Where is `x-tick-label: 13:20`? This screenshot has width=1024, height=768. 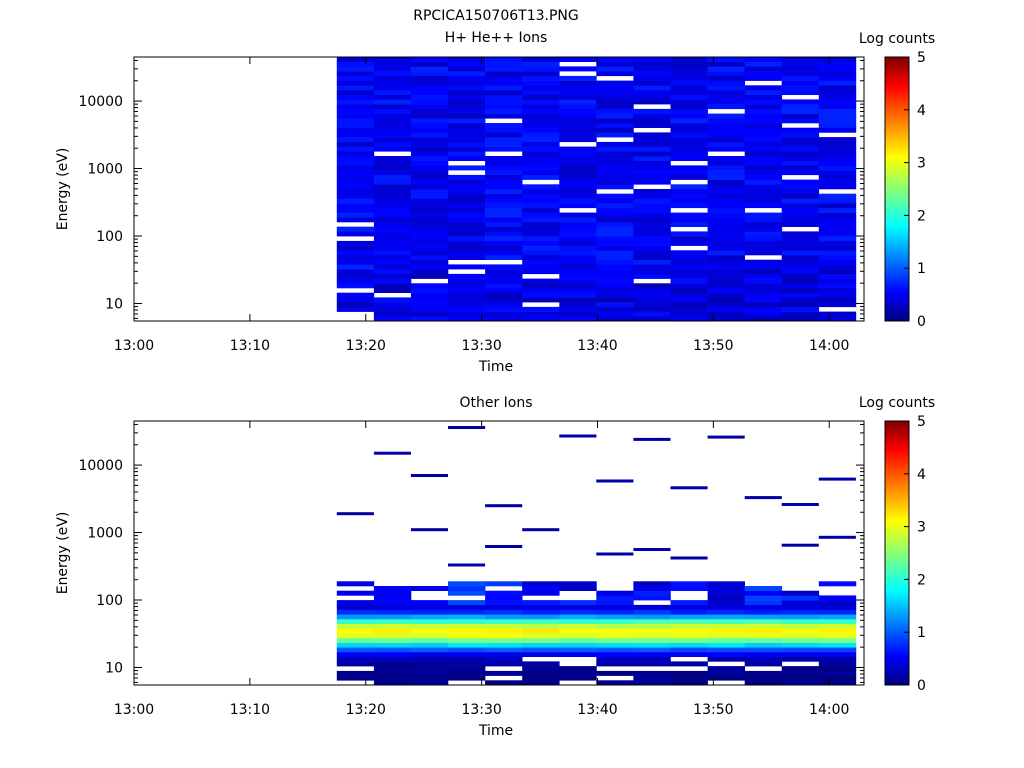
x-tick-label: 13:20 is located at coordinates (366, 346).